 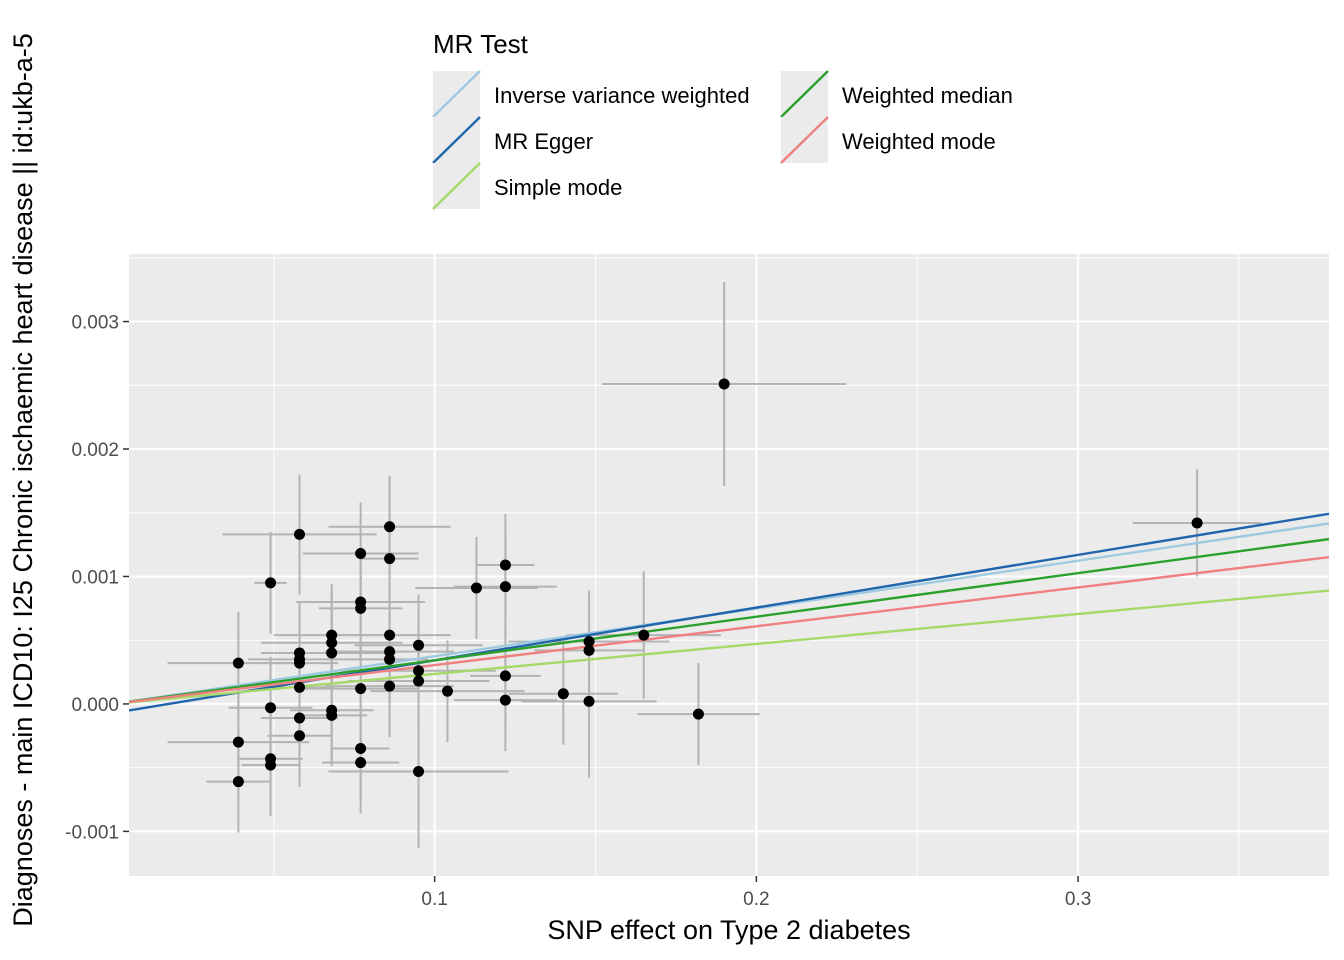 I want to click on x-axis-ticks: 0.1 0.2 0.3, so click(x=756, y=893).